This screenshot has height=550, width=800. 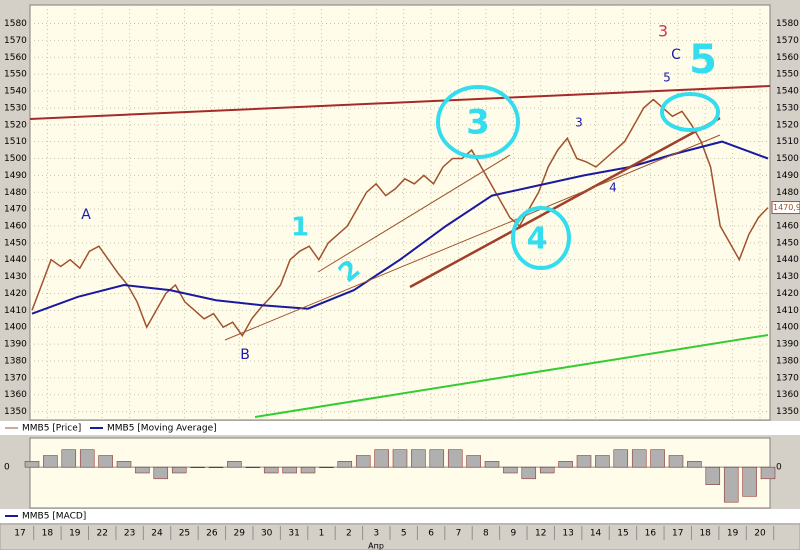 What do you see at coordinates (322, 534) in the screenshot?
I see `x-tick-label: 1` at bounding box center [322, 534].